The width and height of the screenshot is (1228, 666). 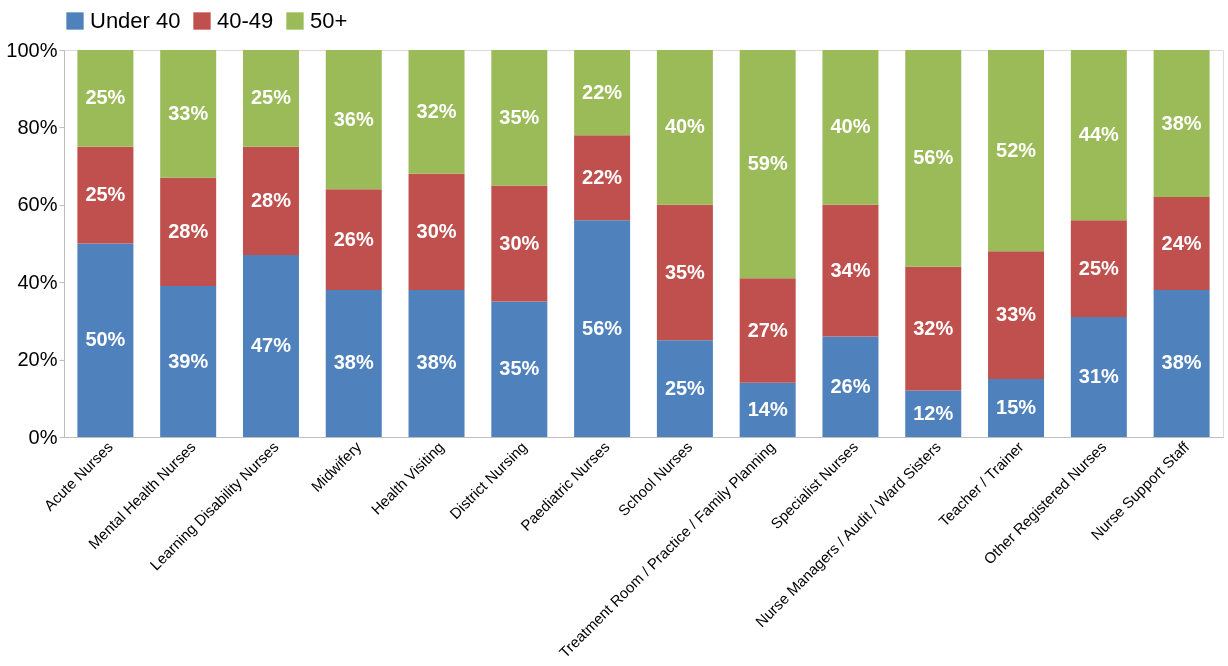 What do you see at coordinates (1016, 406) in the screenshot?
I see `data-label: 15%` at bounding box center [1016, 406].